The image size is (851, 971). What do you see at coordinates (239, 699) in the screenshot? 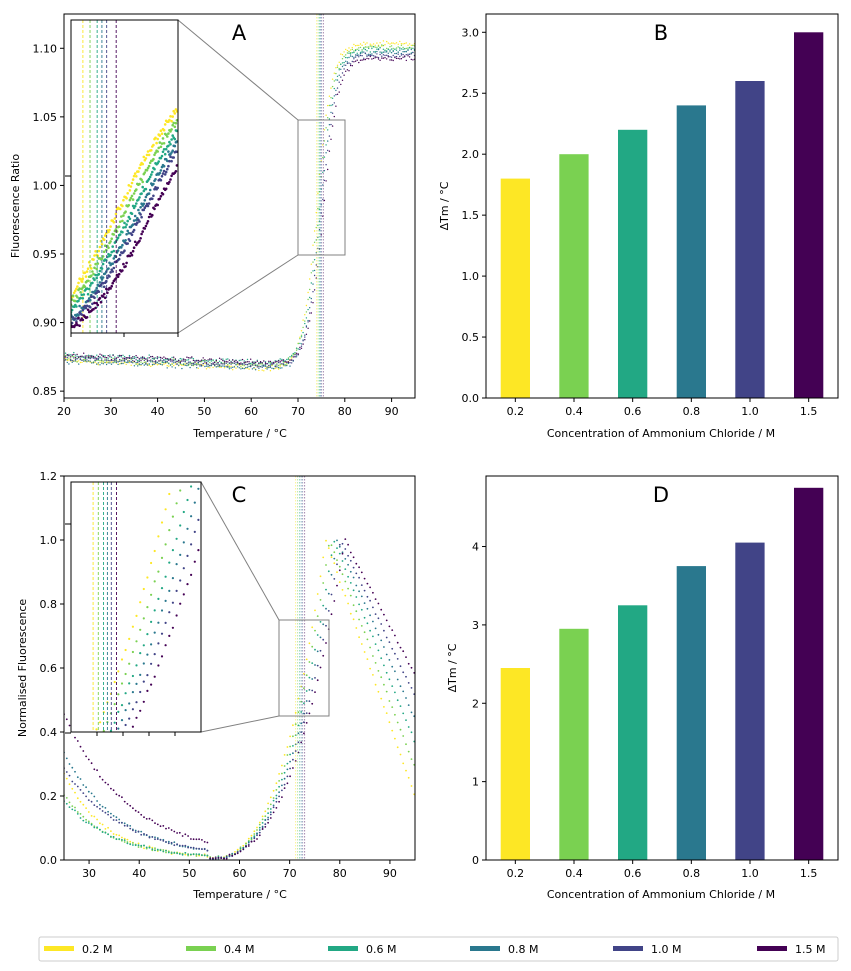
I see `panel-c-scatter-data` at bounding box center [239, 699].